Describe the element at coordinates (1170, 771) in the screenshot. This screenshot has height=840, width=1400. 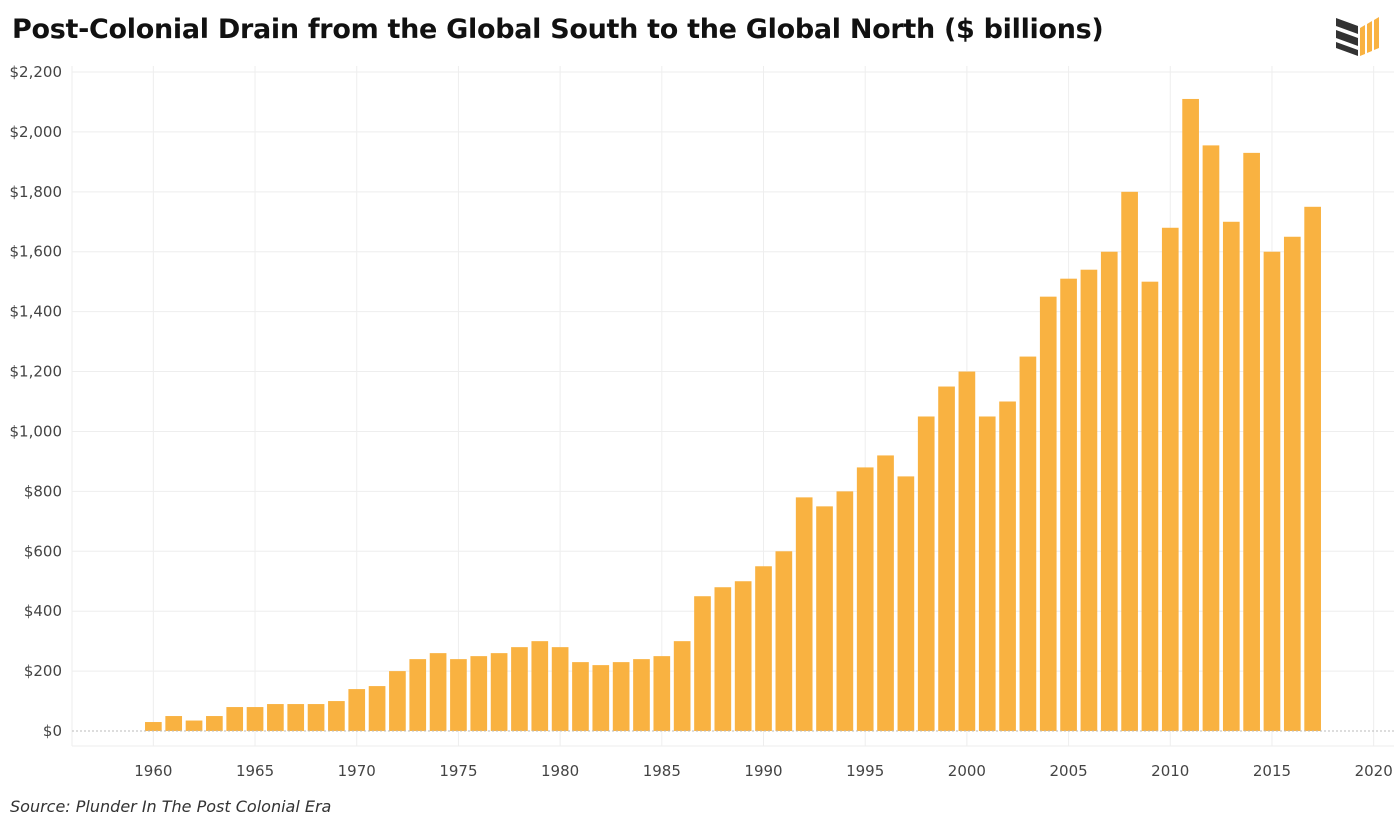
I see `x-tick-label: 2010` at that location.